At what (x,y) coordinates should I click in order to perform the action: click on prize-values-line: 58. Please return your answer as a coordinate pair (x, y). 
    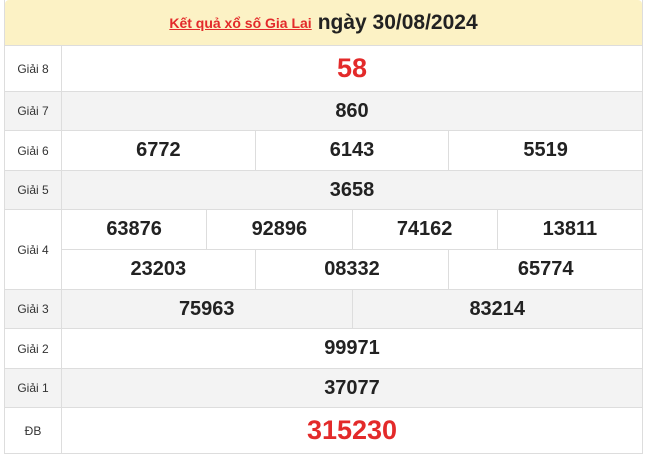
    Looking at the image, I should click on (352, 68).